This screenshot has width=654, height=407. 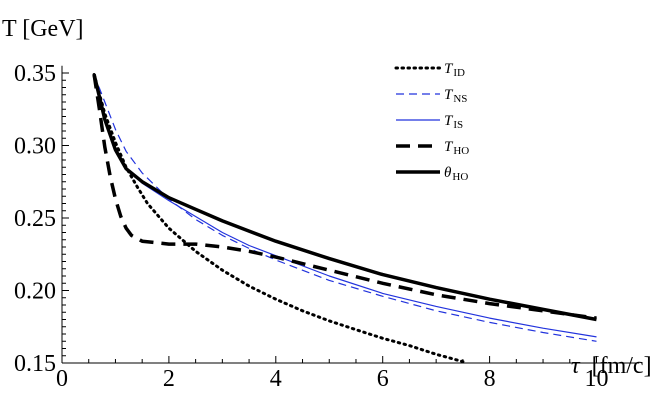 I want to click on x-axis-unit: [fm/c], so click(x=622, y=366).